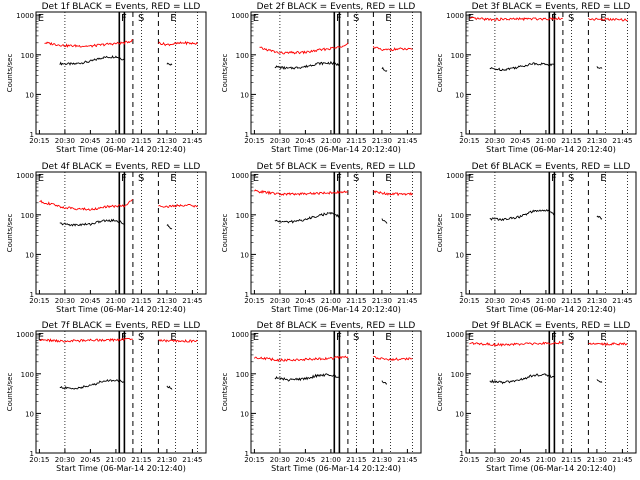  What do you see at coordinates (336, 7) in the screenshot?
I see `plot-title: Det 2f BLACK = Events, RED = LLD` at bounding box center [336, 7].